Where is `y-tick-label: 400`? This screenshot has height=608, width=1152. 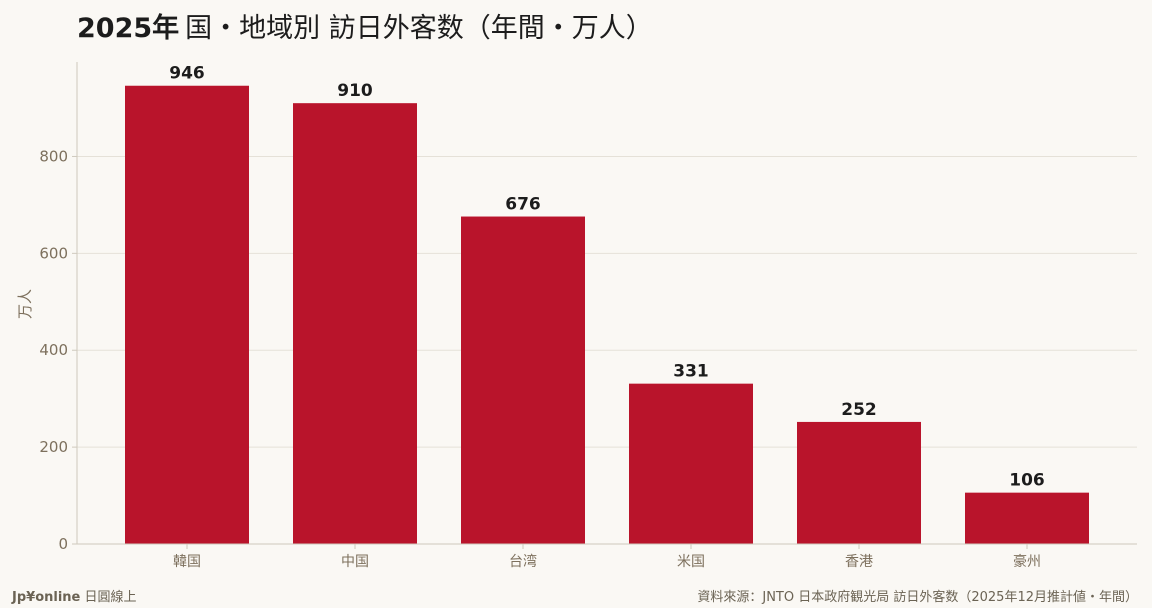 y-tick-label: 400 is located at coordinates (53, 350).